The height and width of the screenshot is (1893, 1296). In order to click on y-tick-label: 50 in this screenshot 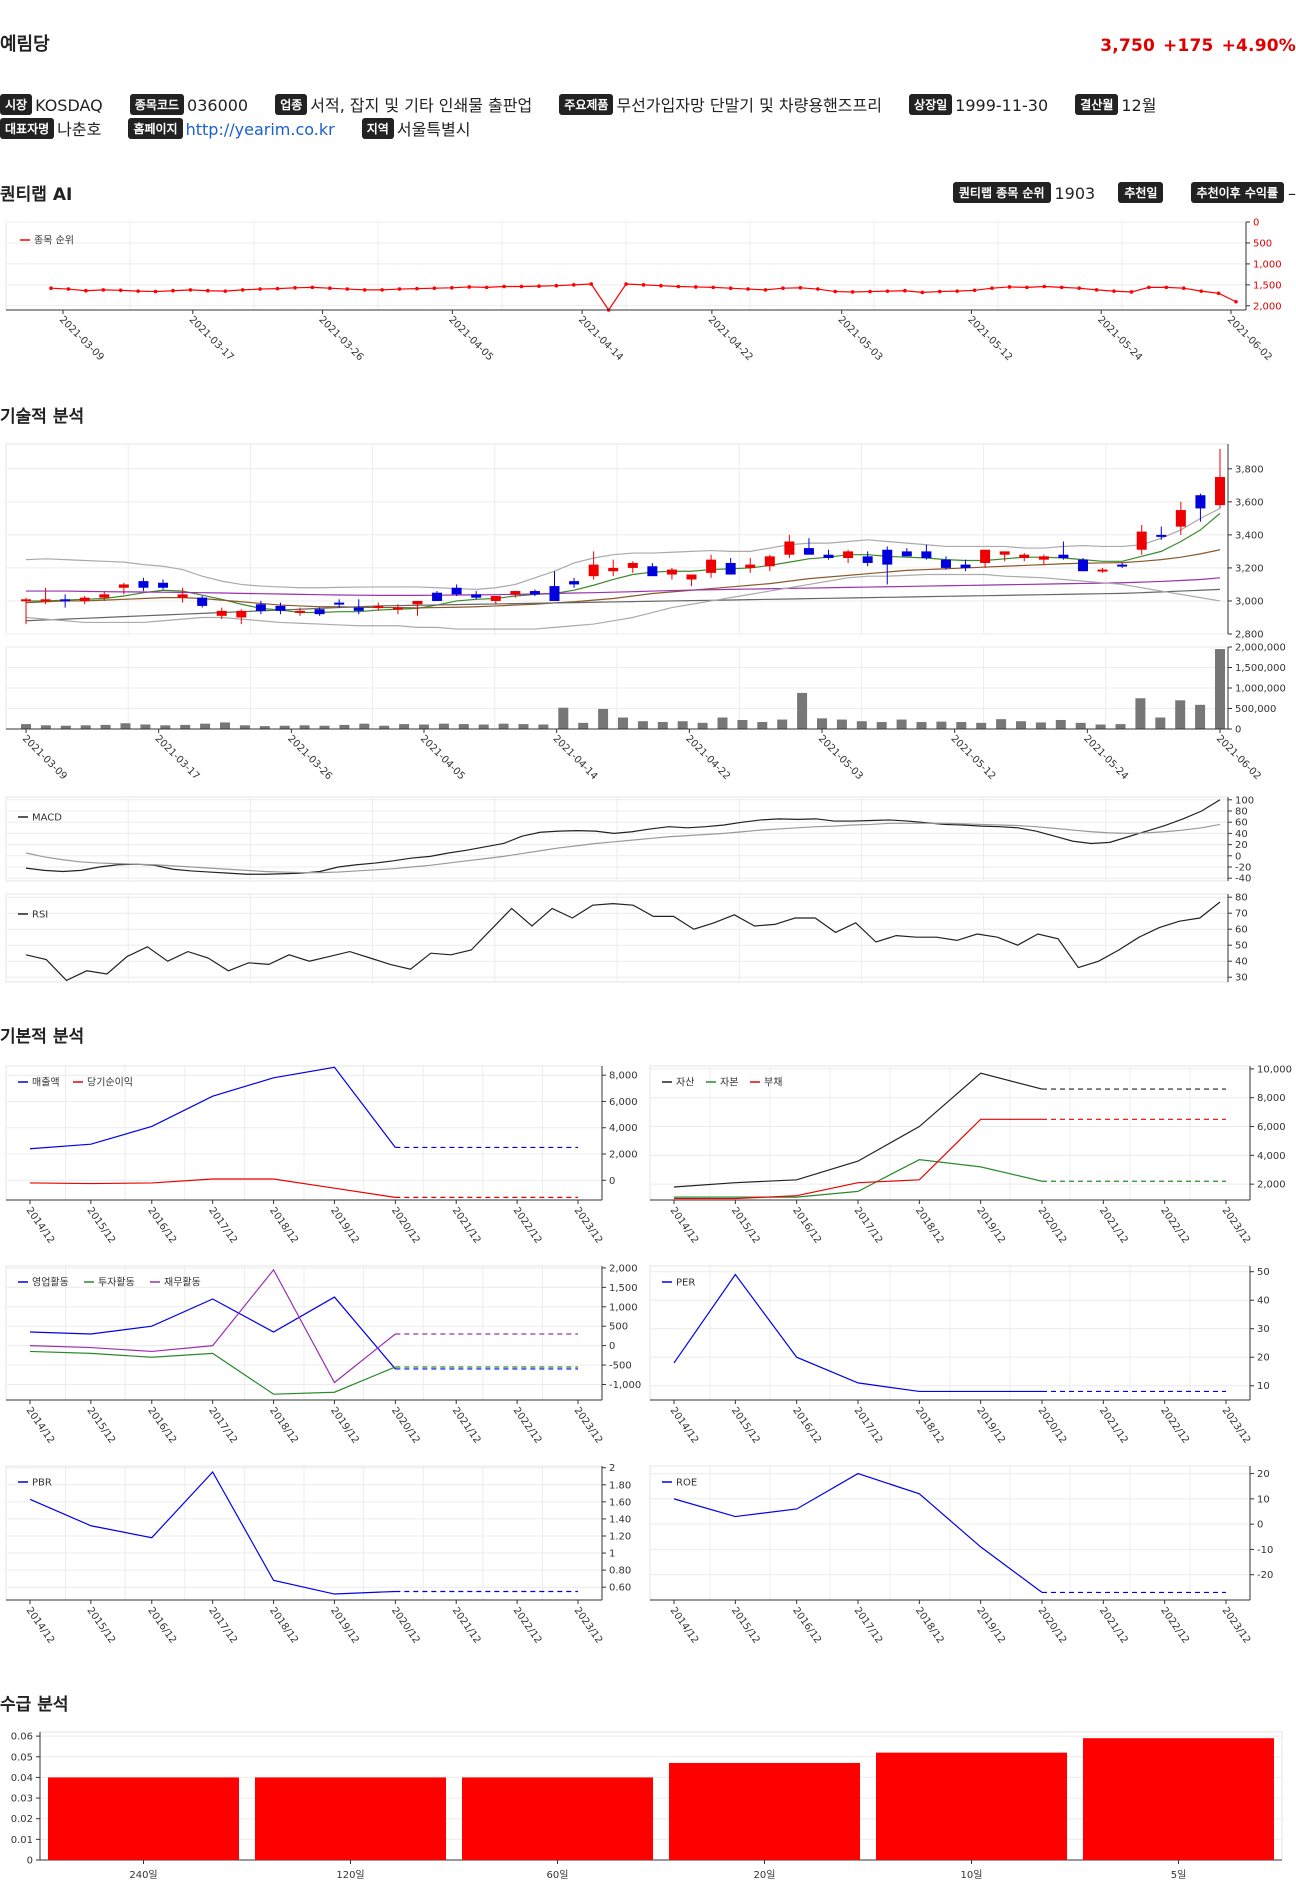, I will do `click(1263, 1272)`.